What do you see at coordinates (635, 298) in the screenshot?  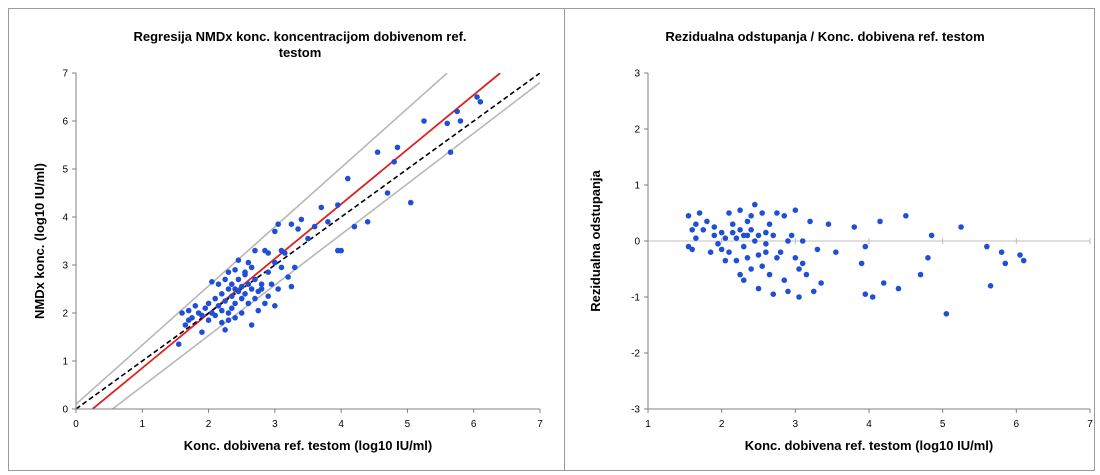 I see `y-tick-label: -1` at bounding box center [635, 298].